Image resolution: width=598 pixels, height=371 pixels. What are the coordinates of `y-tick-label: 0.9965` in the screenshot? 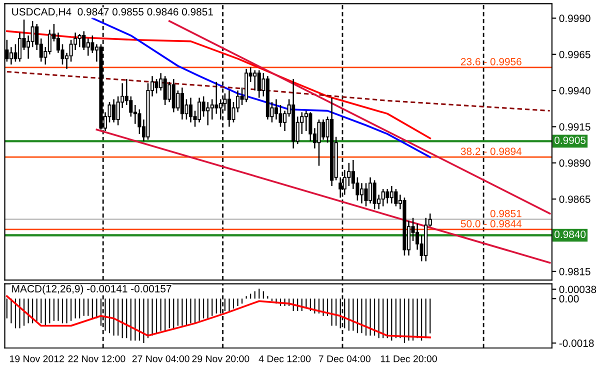 It's located at (574, 54).